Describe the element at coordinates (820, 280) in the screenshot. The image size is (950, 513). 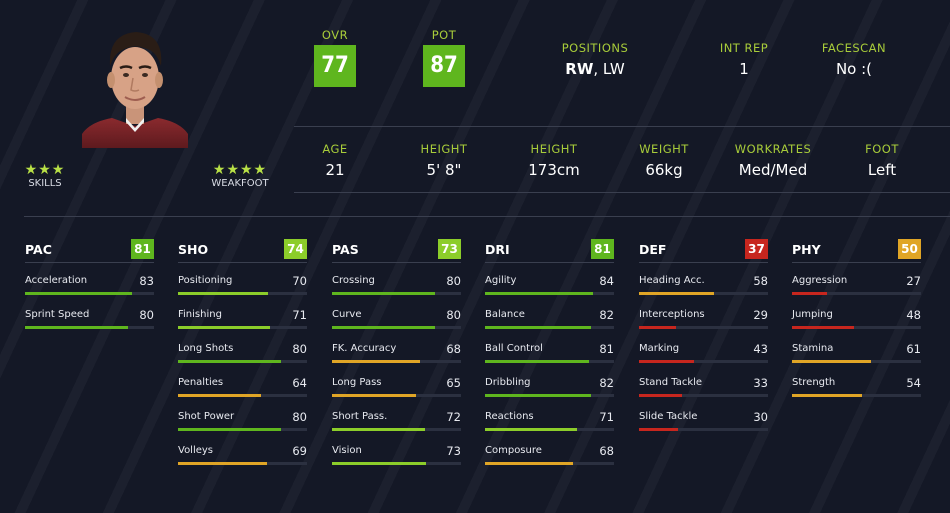
I see `stat-name: Aggression` at that location.